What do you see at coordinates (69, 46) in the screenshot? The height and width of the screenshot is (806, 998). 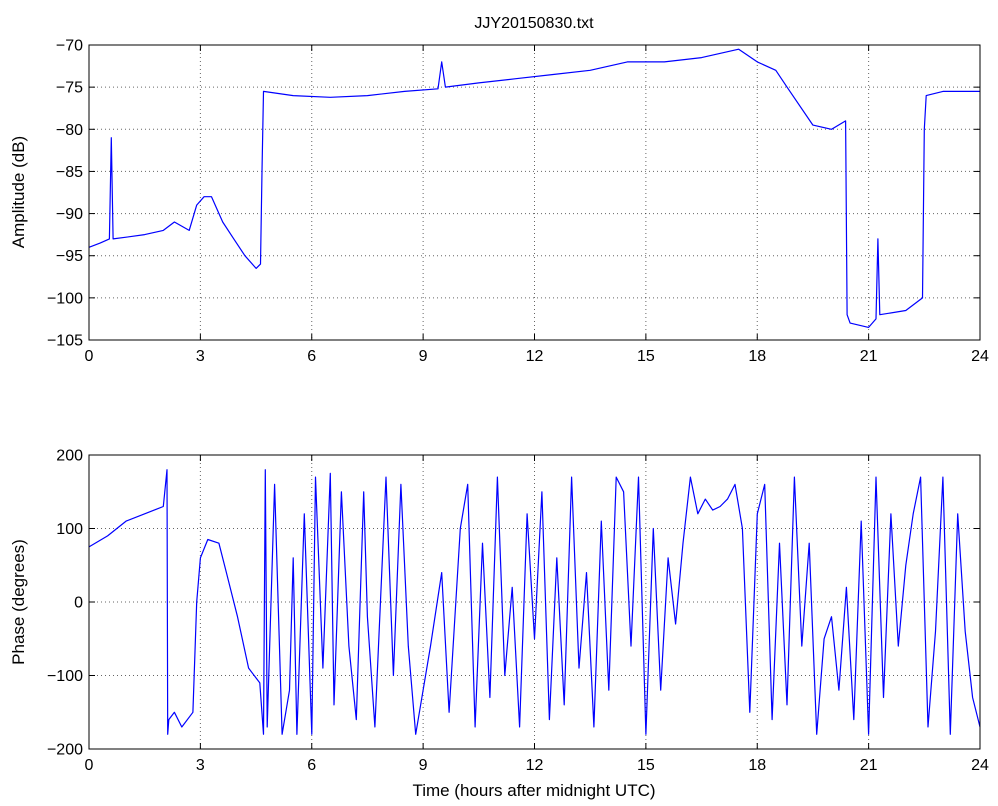 I see `amplitude-y-tick-label-7: −70` at bounding box center [69, 46].